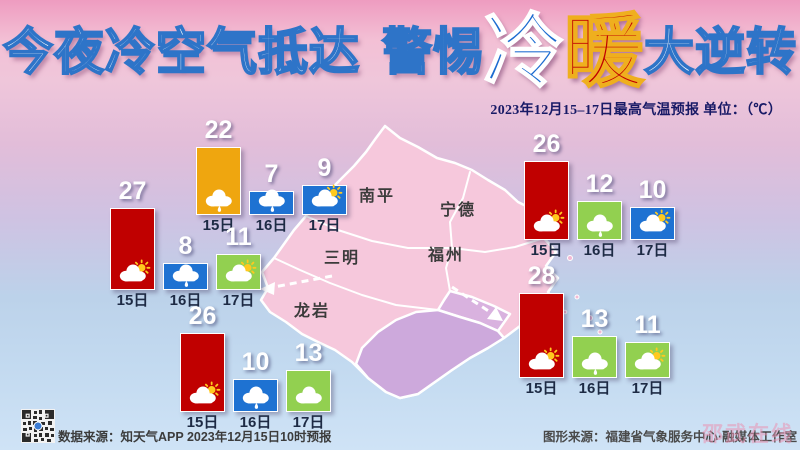  What do you see at coordinates (604, 51) in the screenshot?
I see `title-warm-char: 暖` at bounding box center [604, 51].